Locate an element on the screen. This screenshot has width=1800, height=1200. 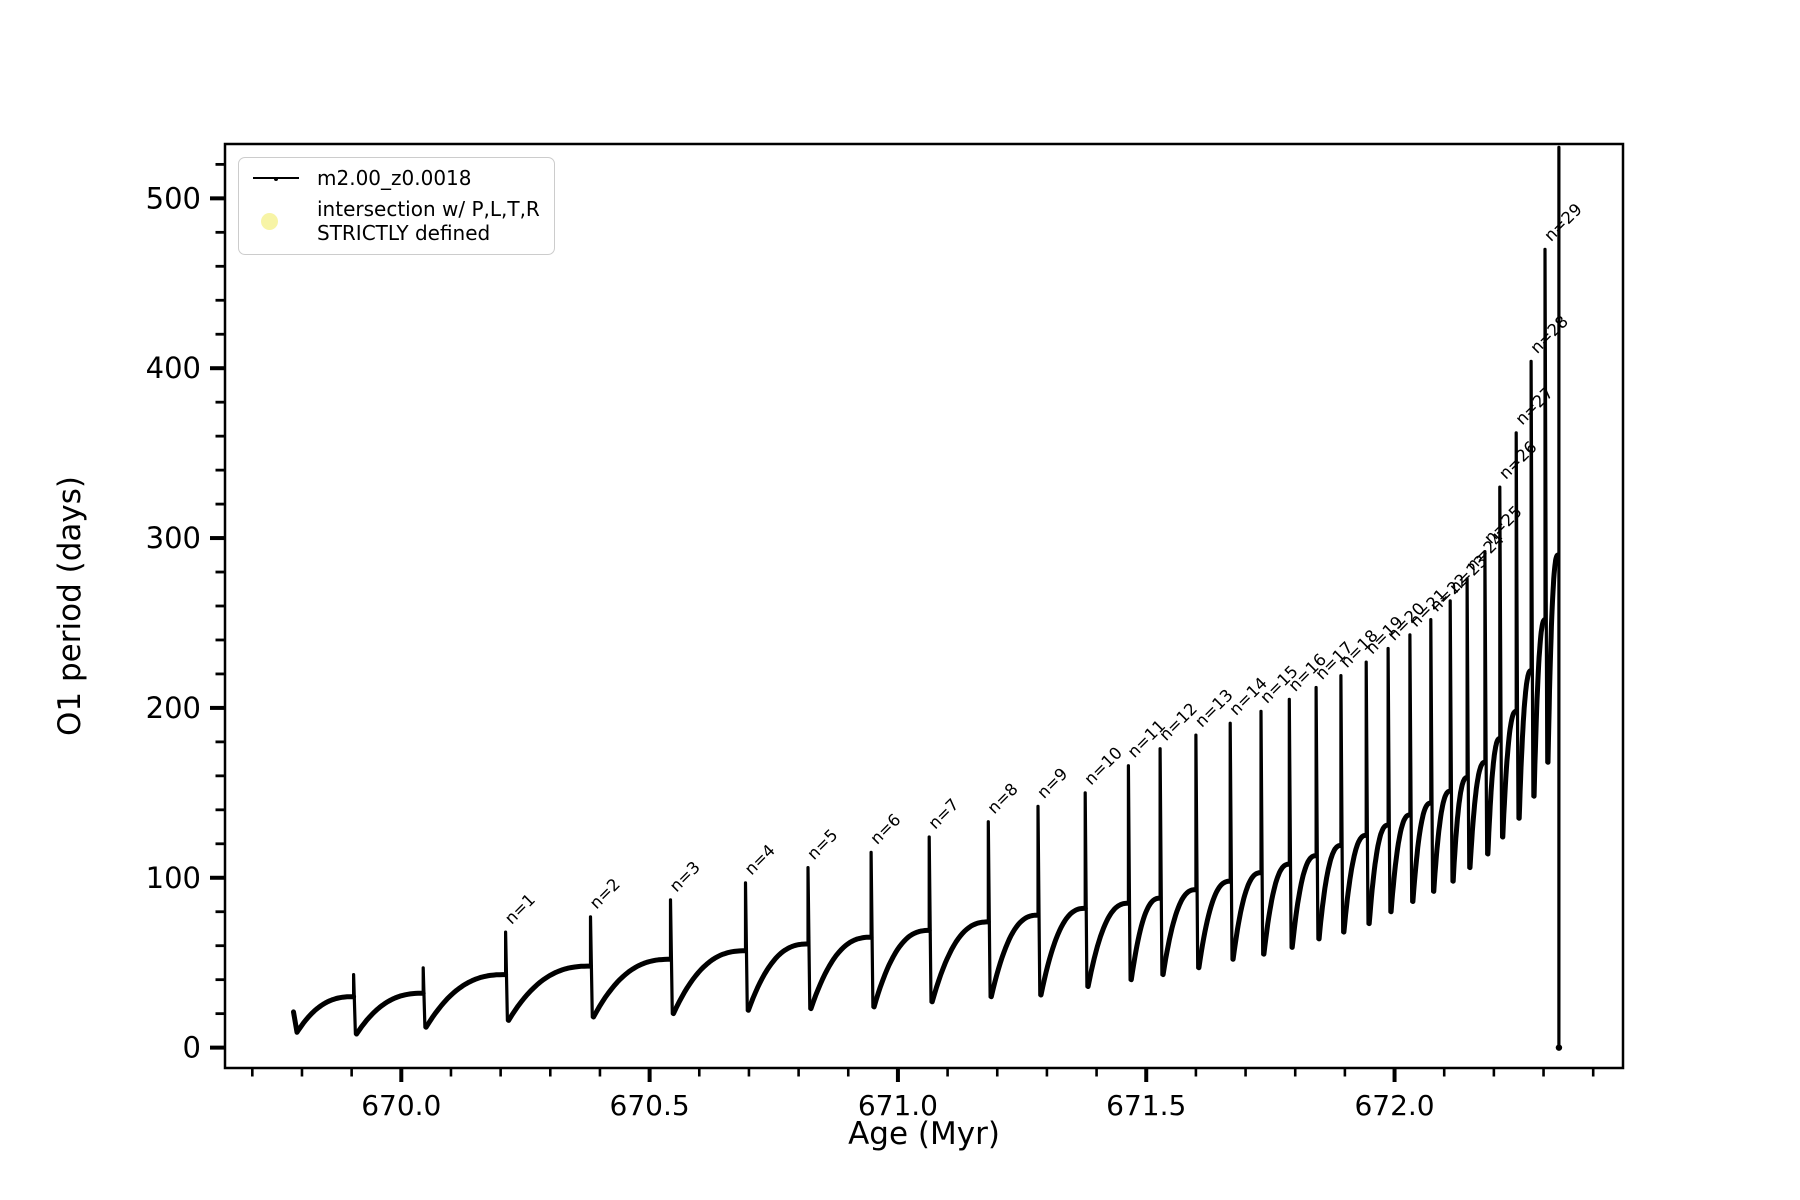
dot-marker-icon is located at coordinates (276, 178).